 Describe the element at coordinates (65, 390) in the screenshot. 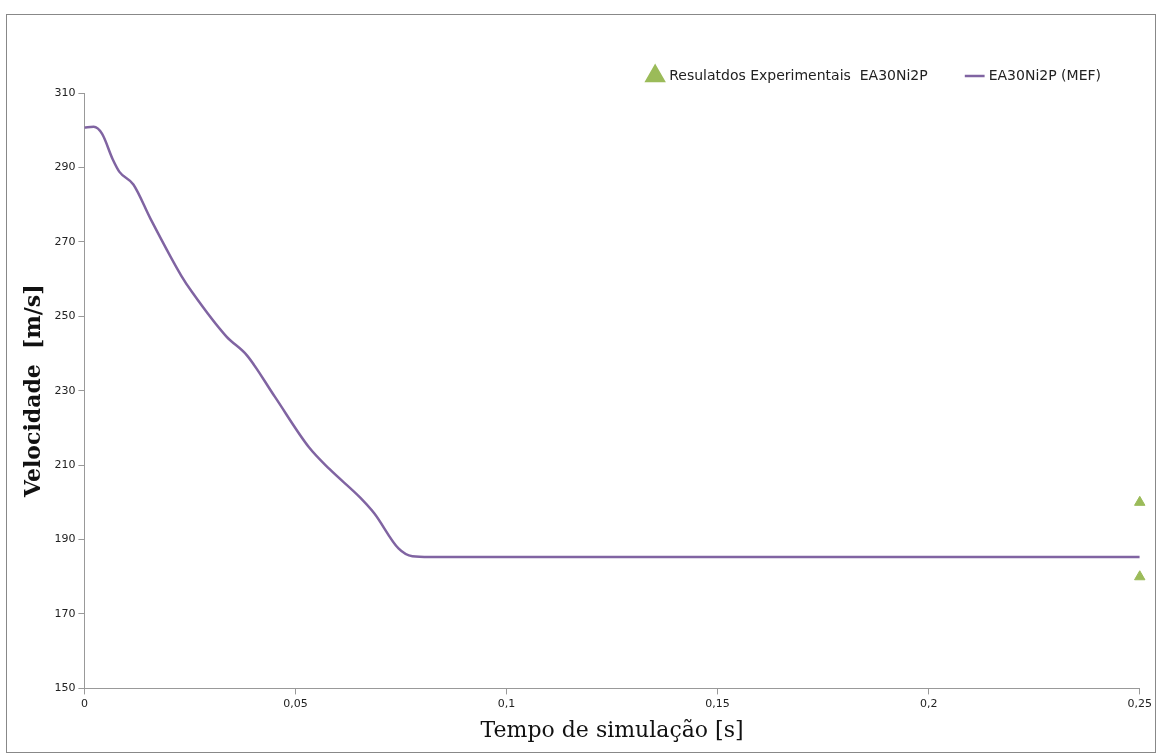

I see `y-tick-label: 230` at that location.